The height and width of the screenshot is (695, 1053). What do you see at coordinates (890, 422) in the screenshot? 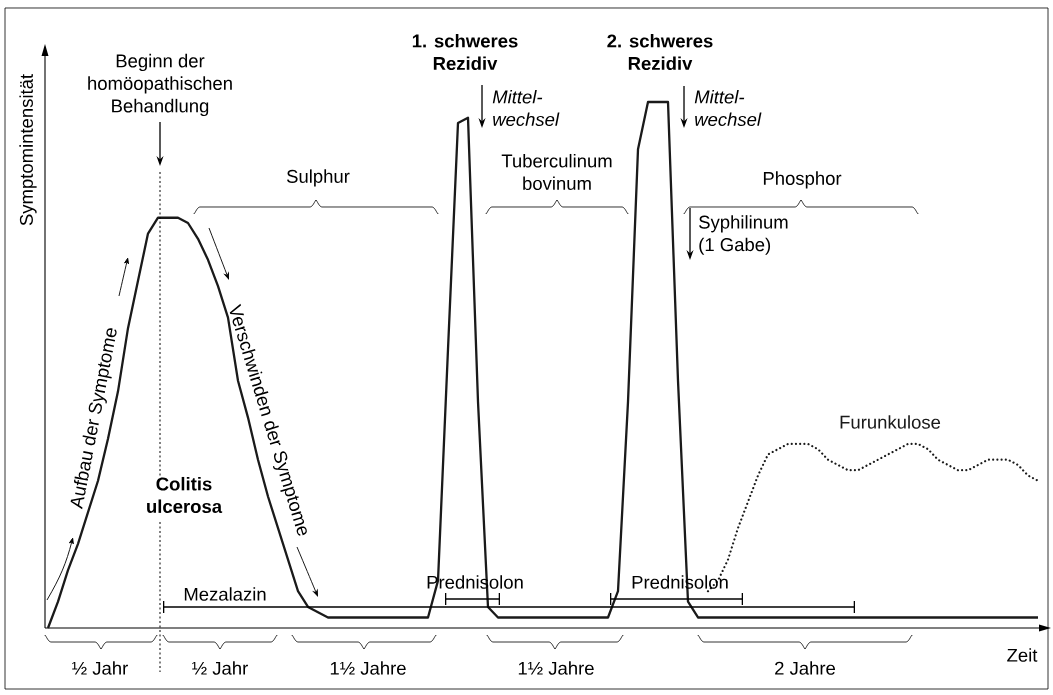
I see `series-label: Furunkulose` at bounding box center [890, 422].